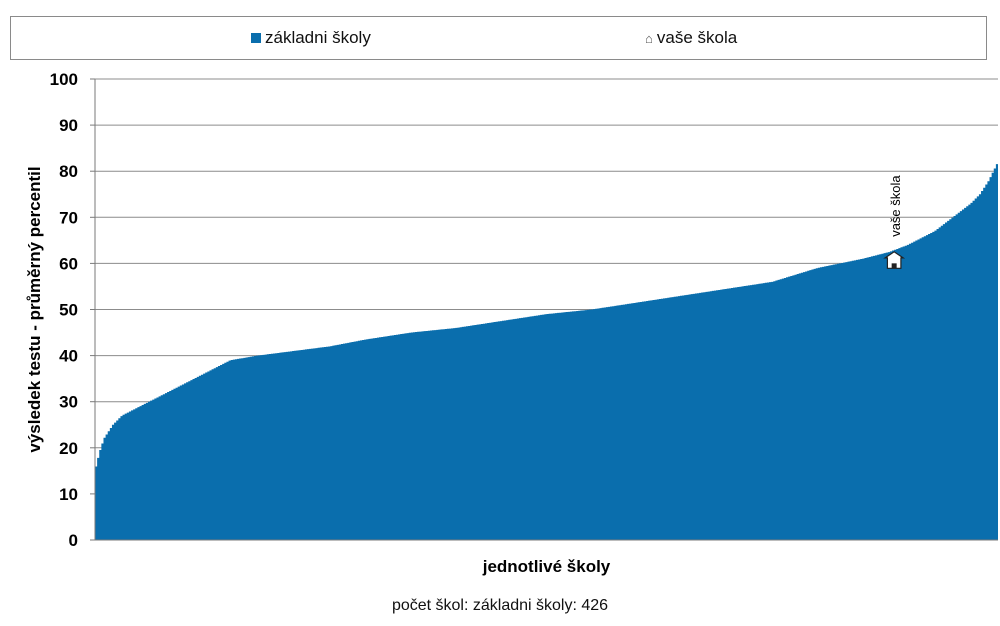  What do you see at coordinates (68, 217) in the screenshot?
I see `y-tick-label-70: 70` at bounding box center [68, 217].